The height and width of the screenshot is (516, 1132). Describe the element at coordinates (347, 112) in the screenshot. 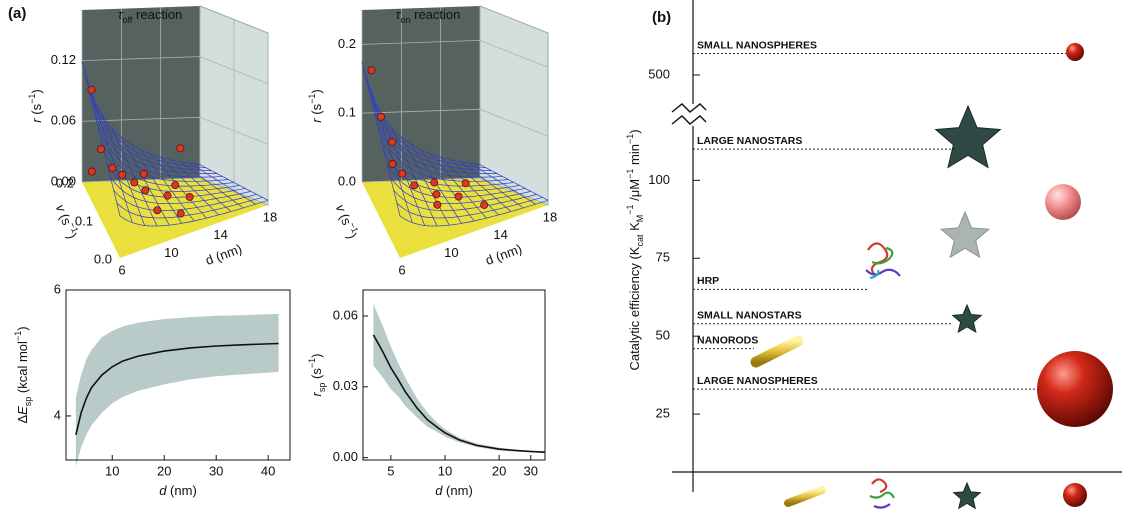

I see `z-tick-label: 0.1` at that location.